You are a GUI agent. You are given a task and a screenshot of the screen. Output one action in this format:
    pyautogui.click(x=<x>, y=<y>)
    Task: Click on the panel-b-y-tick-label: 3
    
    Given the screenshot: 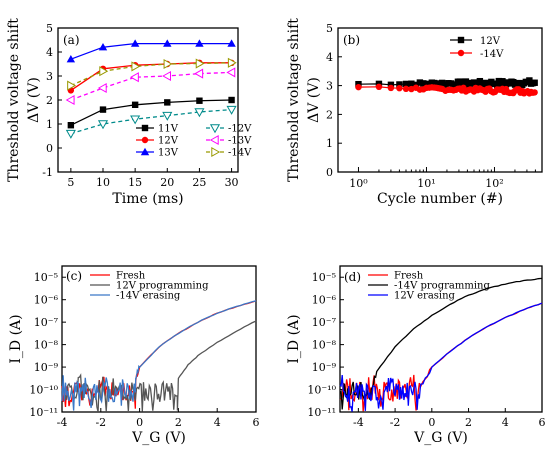 What is the action you would take?
    pyautogui.click(x=329, y=86)
    